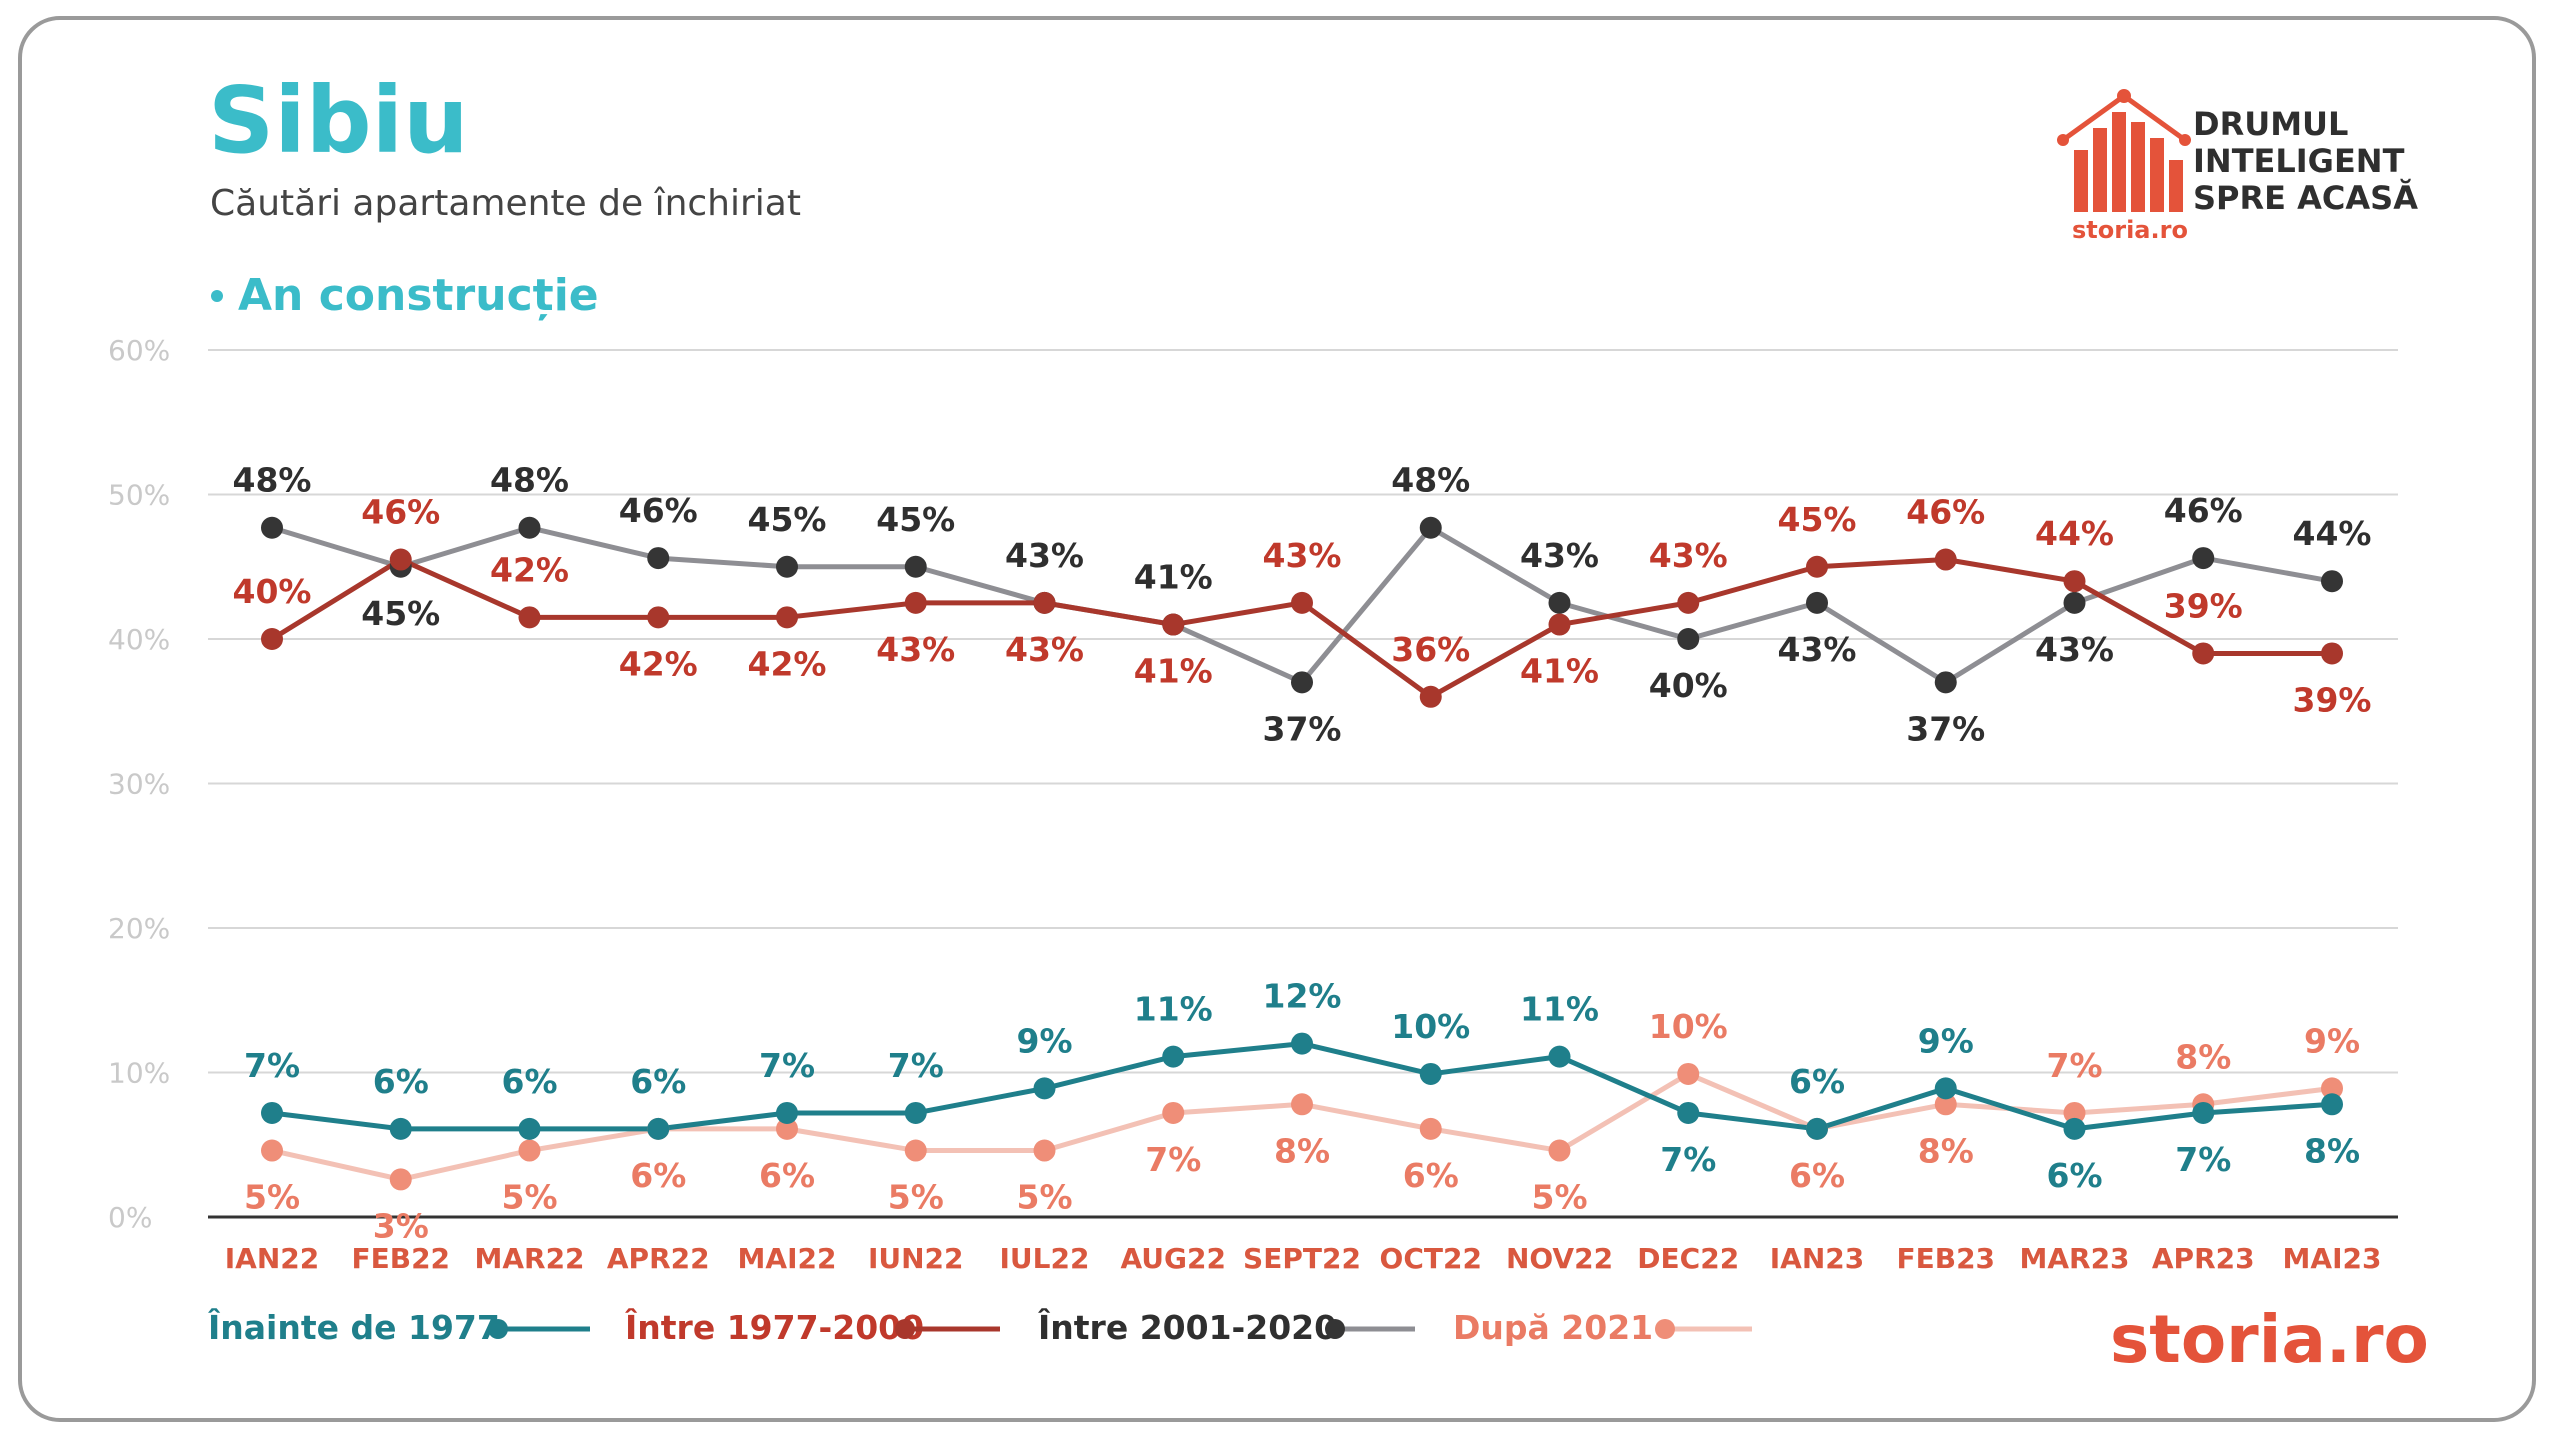 The height and width of the screenshot is (1440, 2560). I want to click on legend-label: Între 1977-2000, so click(774, 1327).